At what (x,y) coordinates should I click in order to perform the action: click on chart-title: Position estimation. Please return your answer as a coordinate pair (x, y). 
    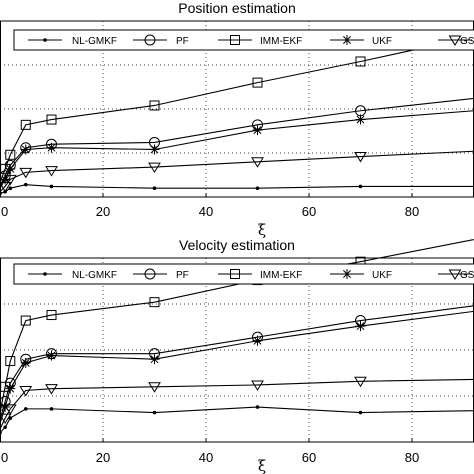
    Looking at the image, I should click on (237, 8).